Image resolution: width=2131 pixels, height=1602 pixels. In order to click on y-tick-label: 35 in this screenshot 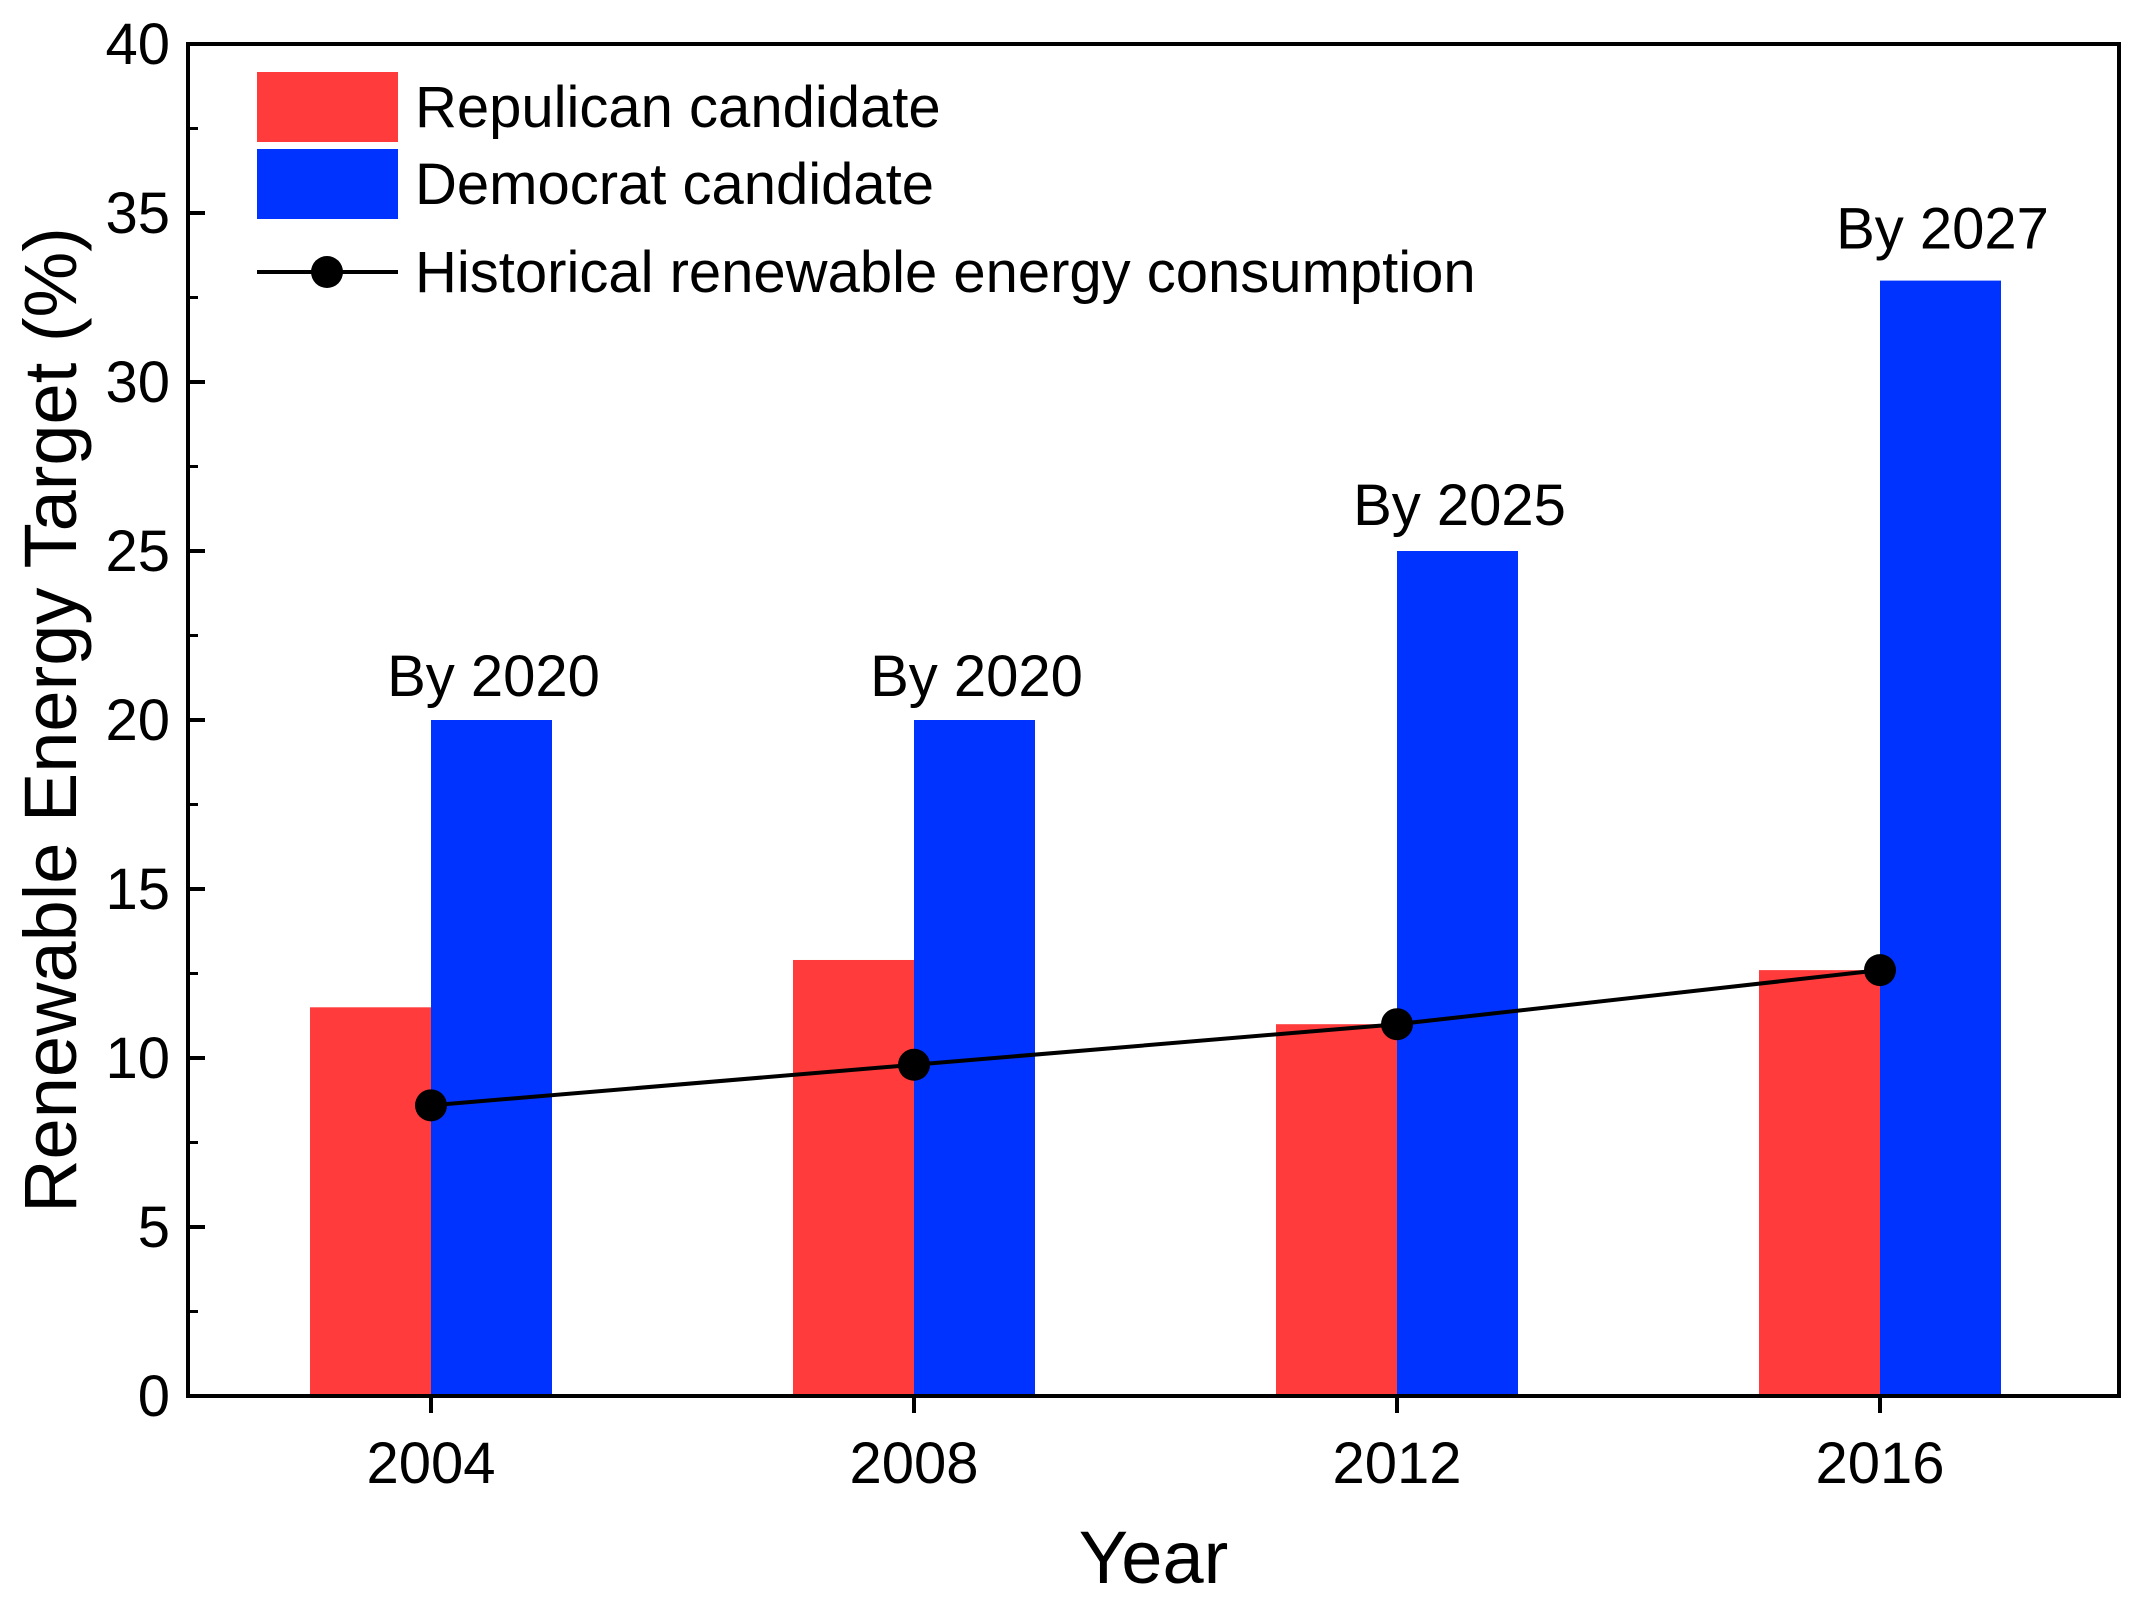, I will do `click(137, 213)`.